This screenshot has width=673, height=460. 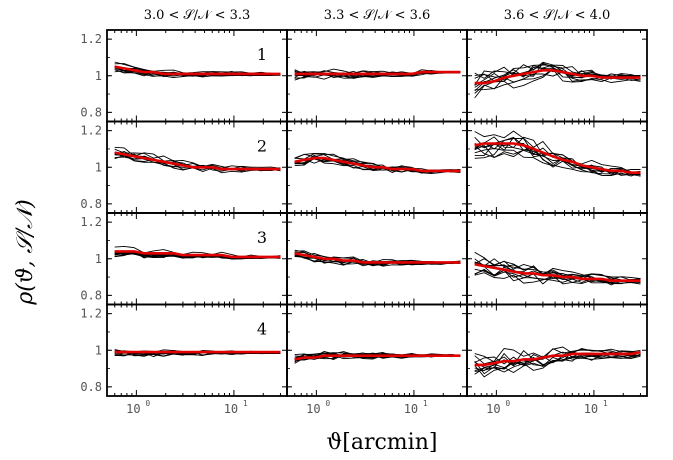 I want to click on row-number-label: 2, so click(x=262, y=146).